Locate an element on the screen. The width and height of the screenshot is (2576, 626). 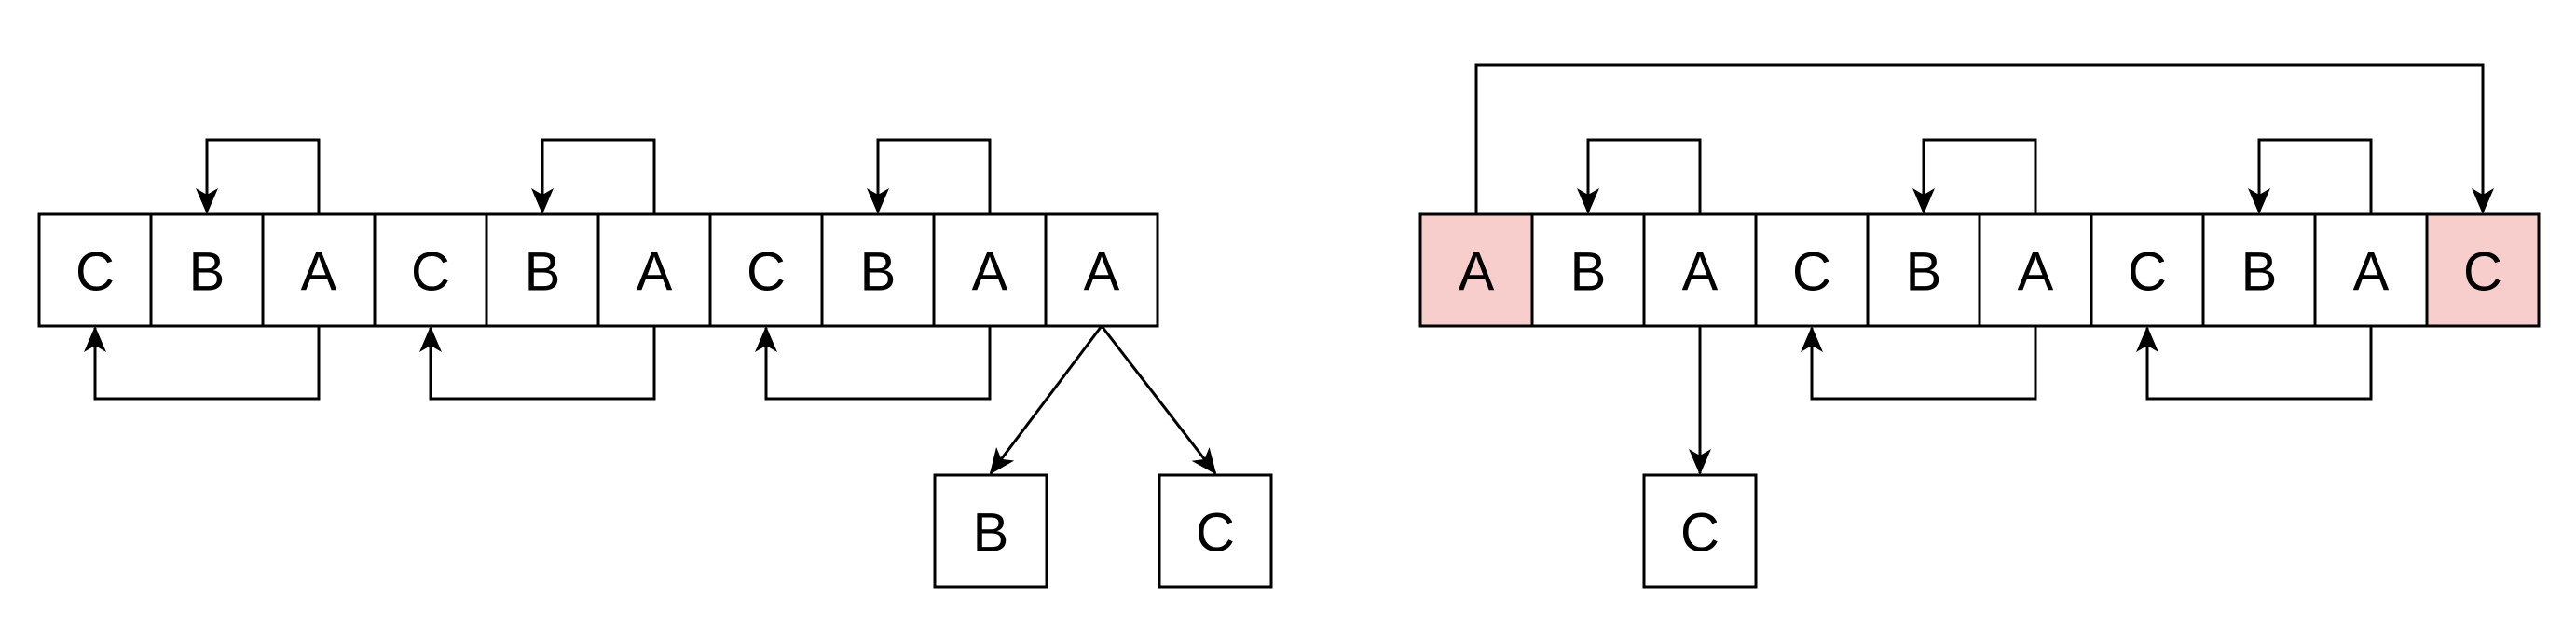
right_diagram-cell-1: B is located at coordinates (1588, 270).